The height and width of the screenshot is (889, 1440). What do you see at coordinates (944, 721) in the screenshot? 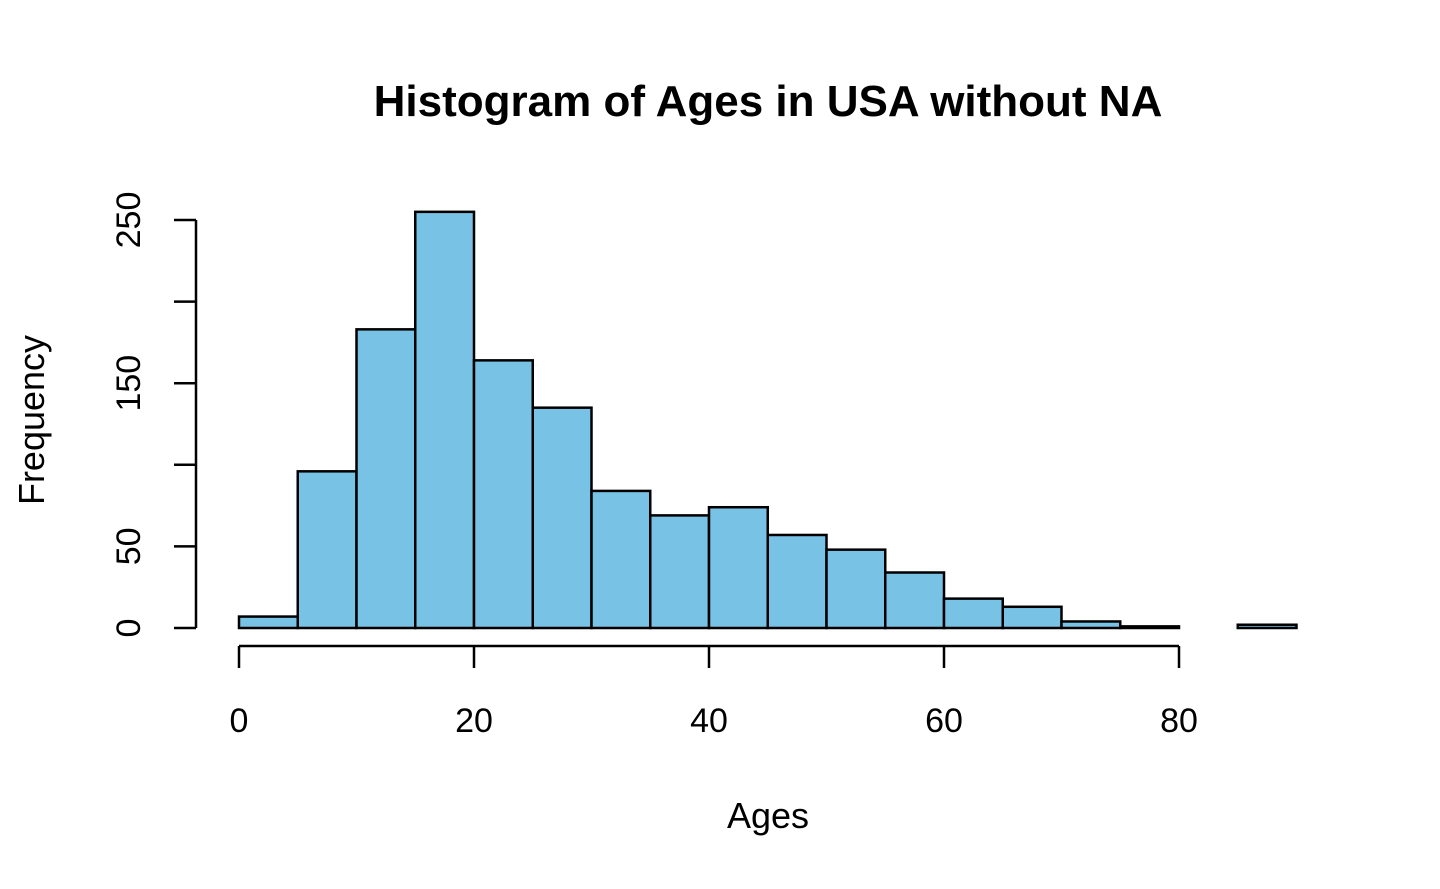
I see `x-tick-label: 60` at bounding box center [944, 721].